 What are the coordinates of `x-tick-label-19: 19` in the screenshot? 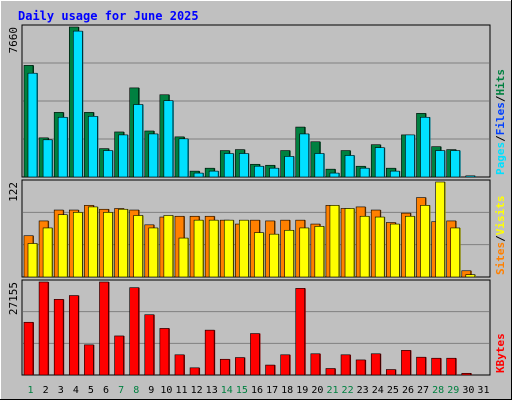 It's located at (302, 390).